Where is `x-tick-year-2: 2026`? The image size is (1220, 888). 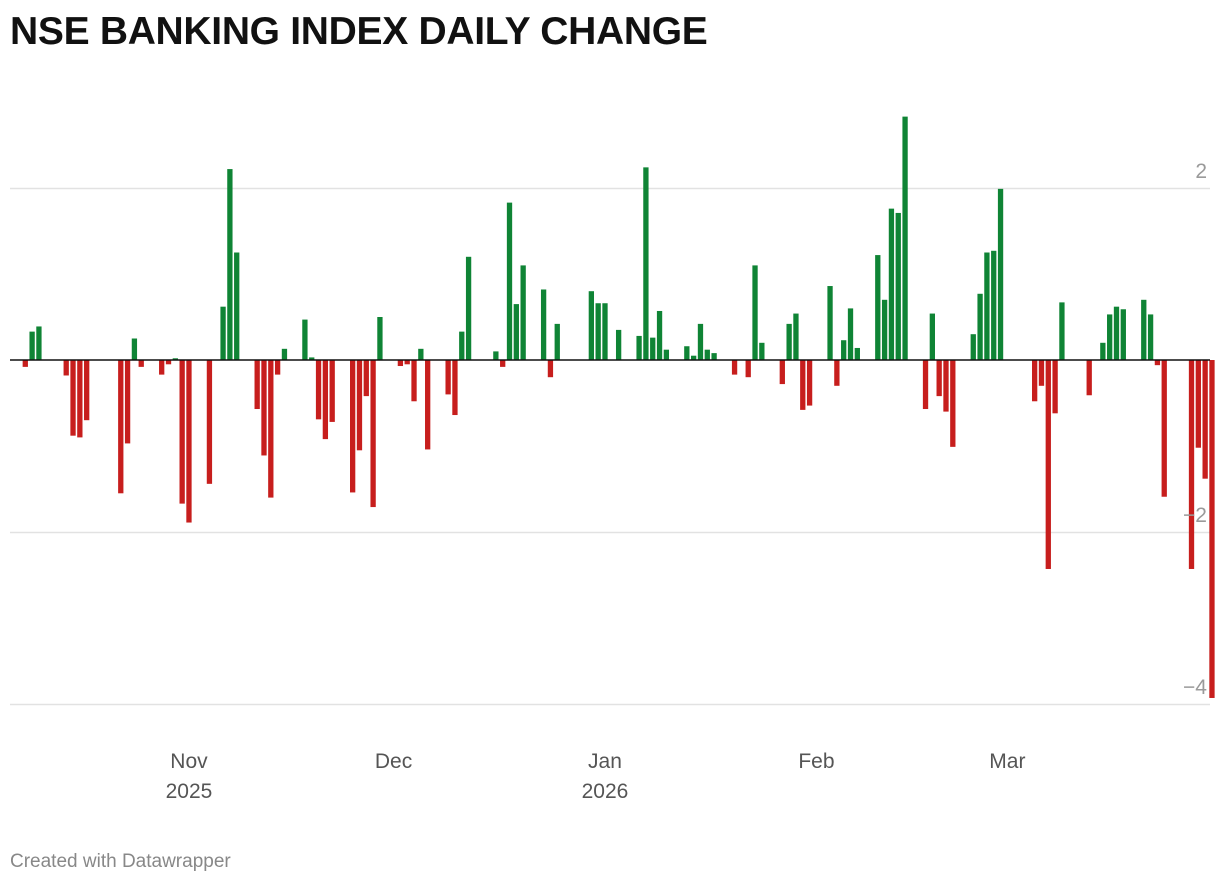
x-tick-year-2: 2026 is located at coordinates (605, 791).